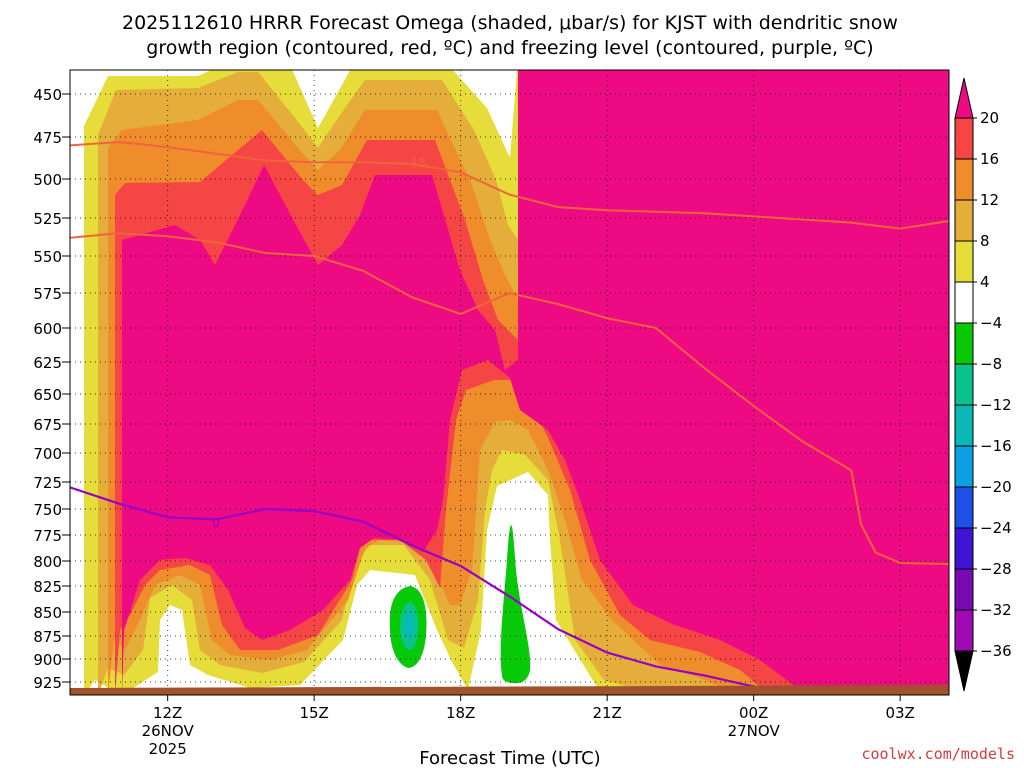 The width and height of the screenshot is (1024, 768). I want to click on y-tick-label-550: 550, so click(47, 257).